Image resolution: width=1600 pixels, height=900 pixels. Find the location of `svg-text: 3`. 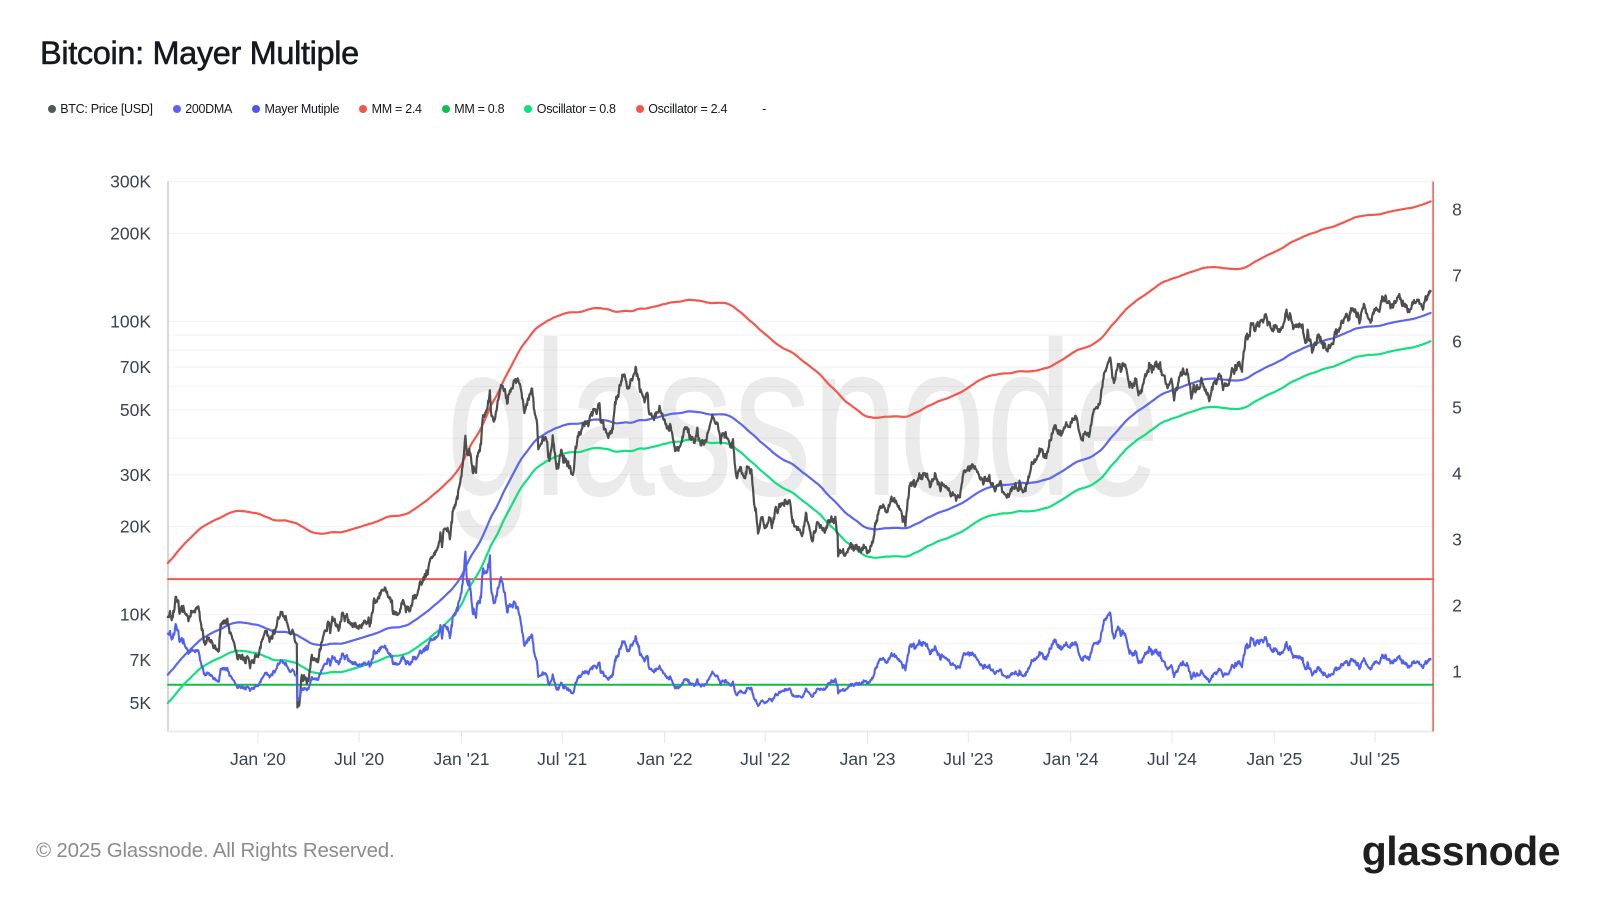

svg-text: 3 is located at coordinates (1457, 540).